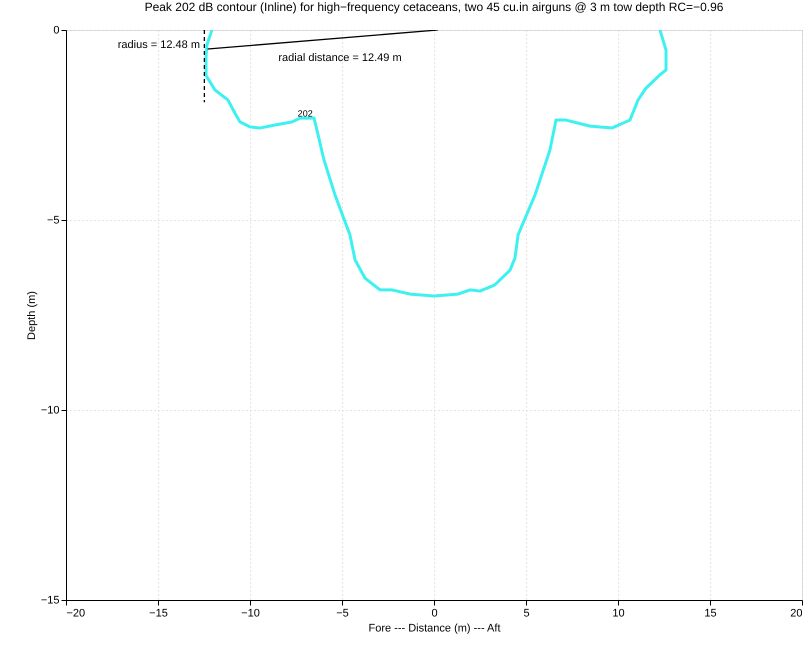 This screenshot has height=645, width=809. What do you see at coordinates (250, 614) in the screenshot?
I see `x-tick-label: −10` at bounding box center [250, 614].